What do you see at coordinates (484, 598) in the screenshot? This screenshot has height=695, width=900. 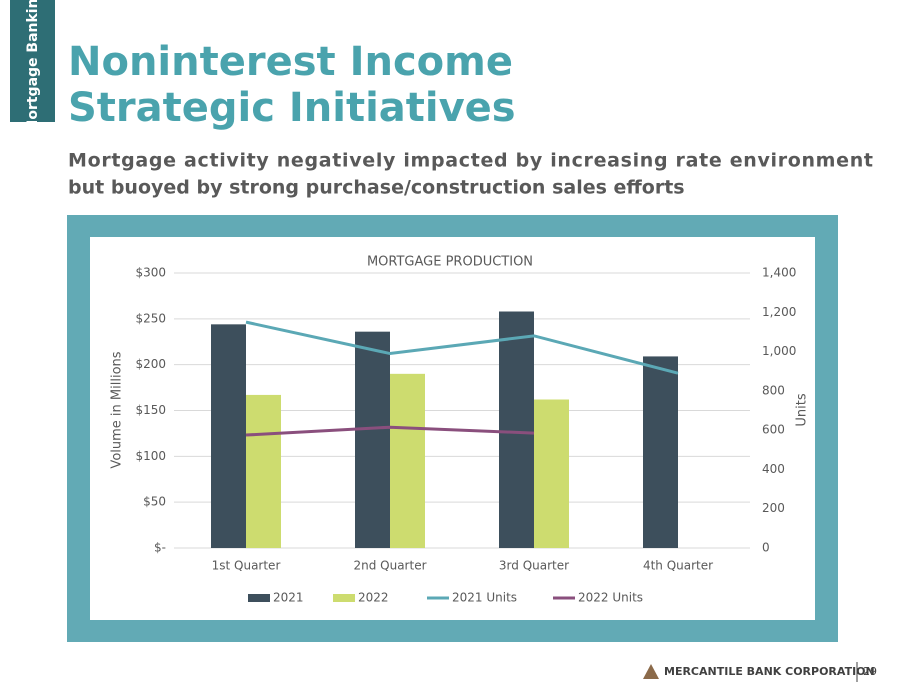 I see `legend-label: 2021 Units` at bounding box center [484, 598].